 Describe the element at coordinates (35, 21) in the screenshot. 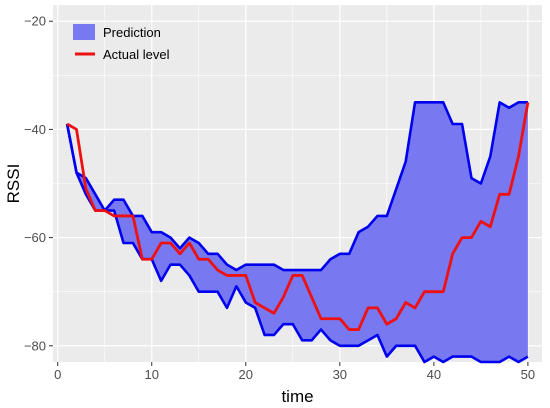

I see `y-tick-label: −20` at that location.